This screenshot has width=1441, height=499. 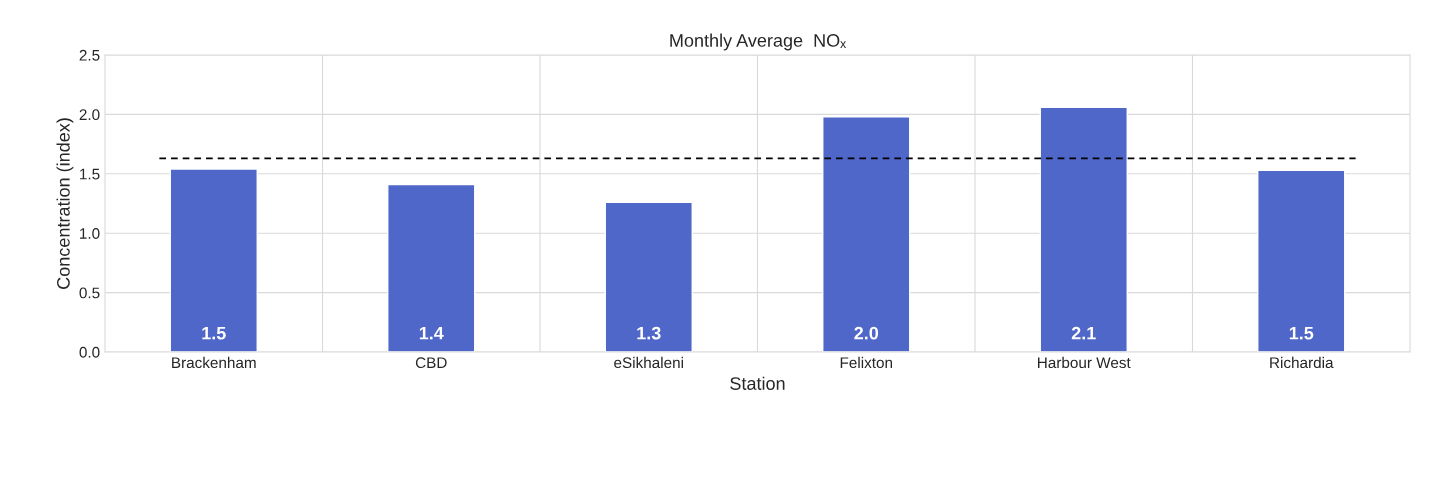 I want to click on x-tick-label: Harbour West, so click(x=1084, y=362).